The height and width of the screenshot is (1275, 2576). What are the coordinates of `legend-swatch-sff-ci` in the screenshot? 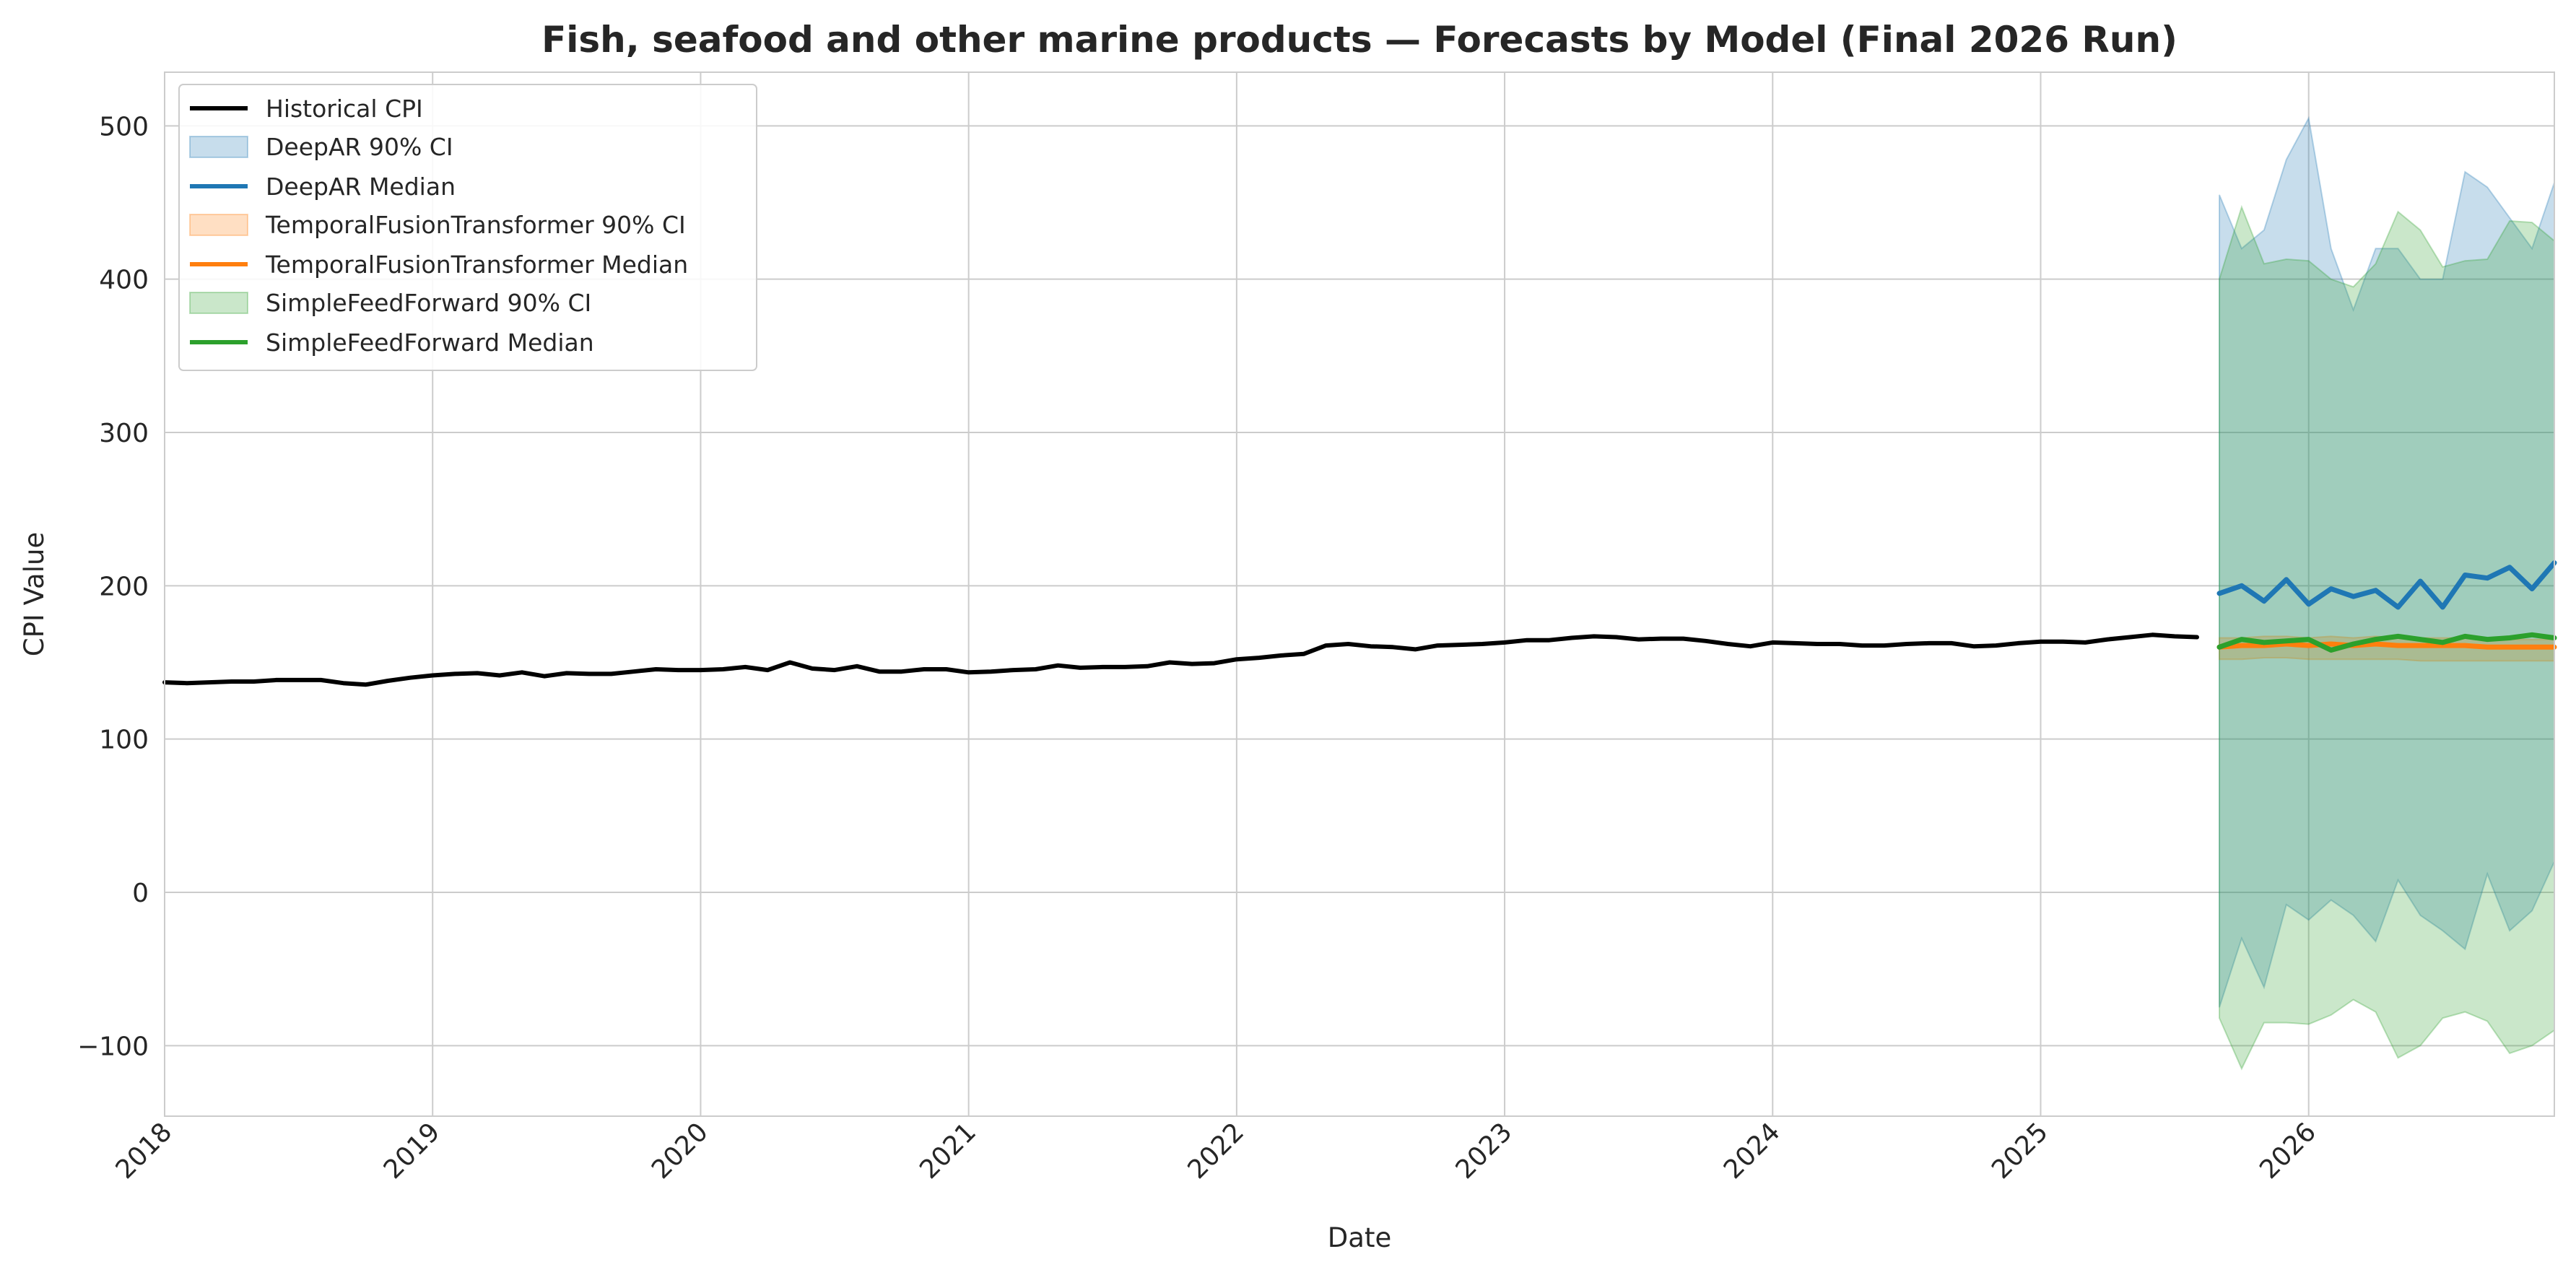 It's located at (218, 303).